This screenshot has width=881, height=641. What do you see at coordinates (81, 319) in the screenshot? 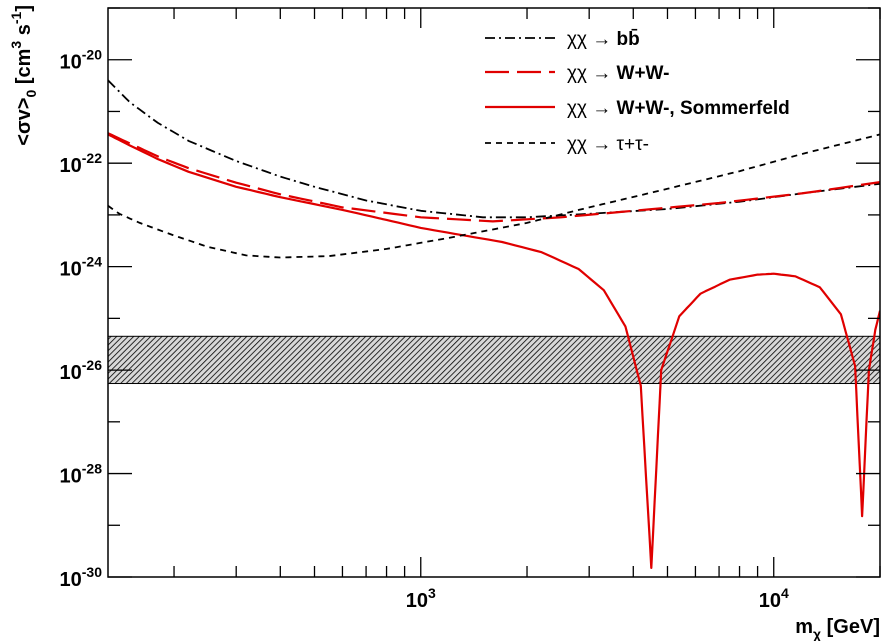
I see `y-axis-labels: 10-20 10-22 10-24 10-26 10-28 10-30` at bounding box center [81, 319].